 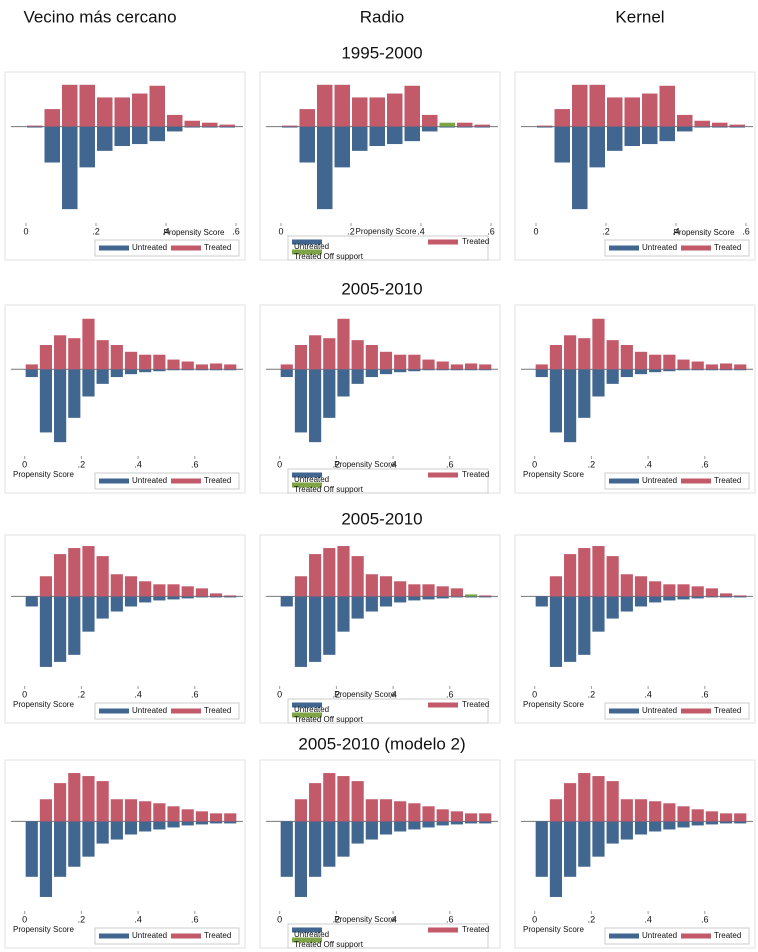 What do you see at coordinates (639, 16) in the screenshot?
I see `column-title: Kernel` at bounding box center [639, 16].